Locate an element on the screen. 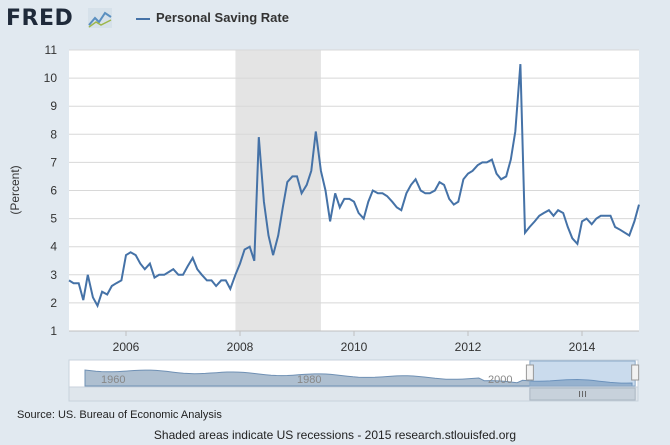  fred-logo: FRED is located at coordinates (40, 18).